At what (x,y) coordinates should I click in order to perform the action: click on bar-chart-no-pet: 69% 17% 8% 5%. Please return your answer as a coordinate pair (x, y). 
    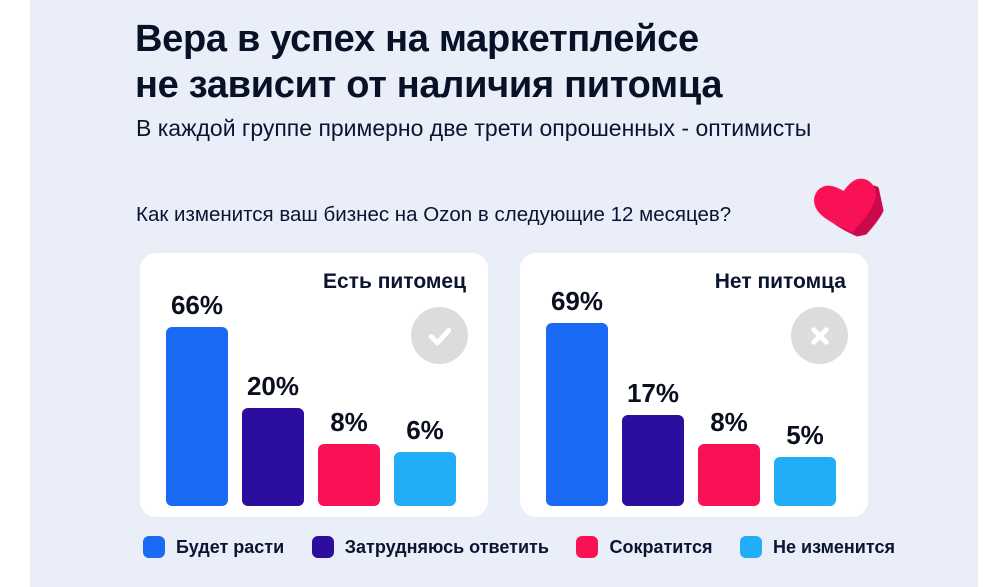
    Looking at the image, I should click on (694, 396).